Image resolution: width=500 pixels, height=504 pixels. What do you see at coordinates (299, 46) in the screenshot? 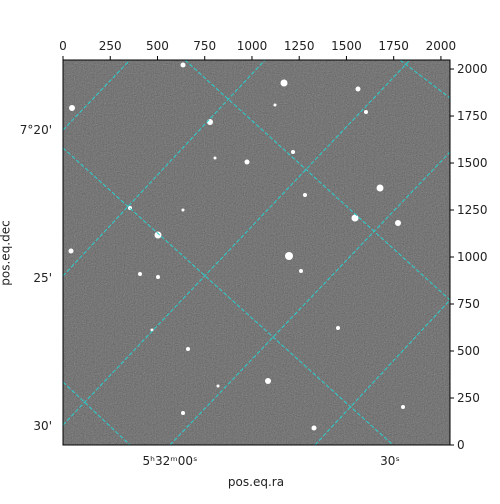
I see `x-tick-label: 1250` at bounding box center [299, 46].